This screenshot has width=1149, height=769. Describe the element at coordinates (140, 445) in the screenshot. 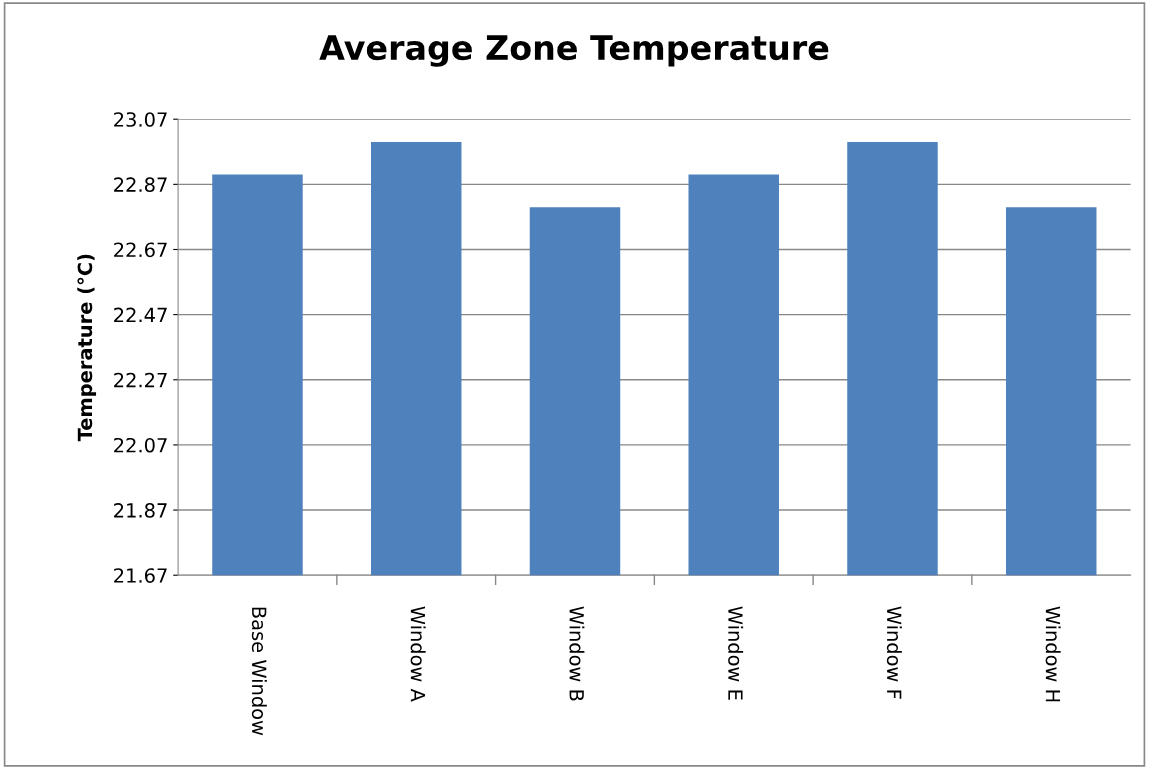

I see `y-tick-label: 22.07` at that location.